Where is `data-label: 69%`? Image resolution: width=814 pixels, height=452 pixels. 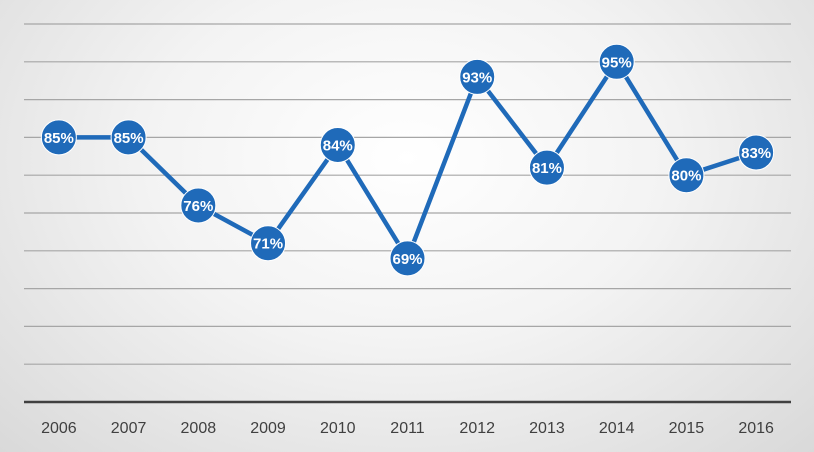 data-label: 69% is located at coordinates (407, 259).